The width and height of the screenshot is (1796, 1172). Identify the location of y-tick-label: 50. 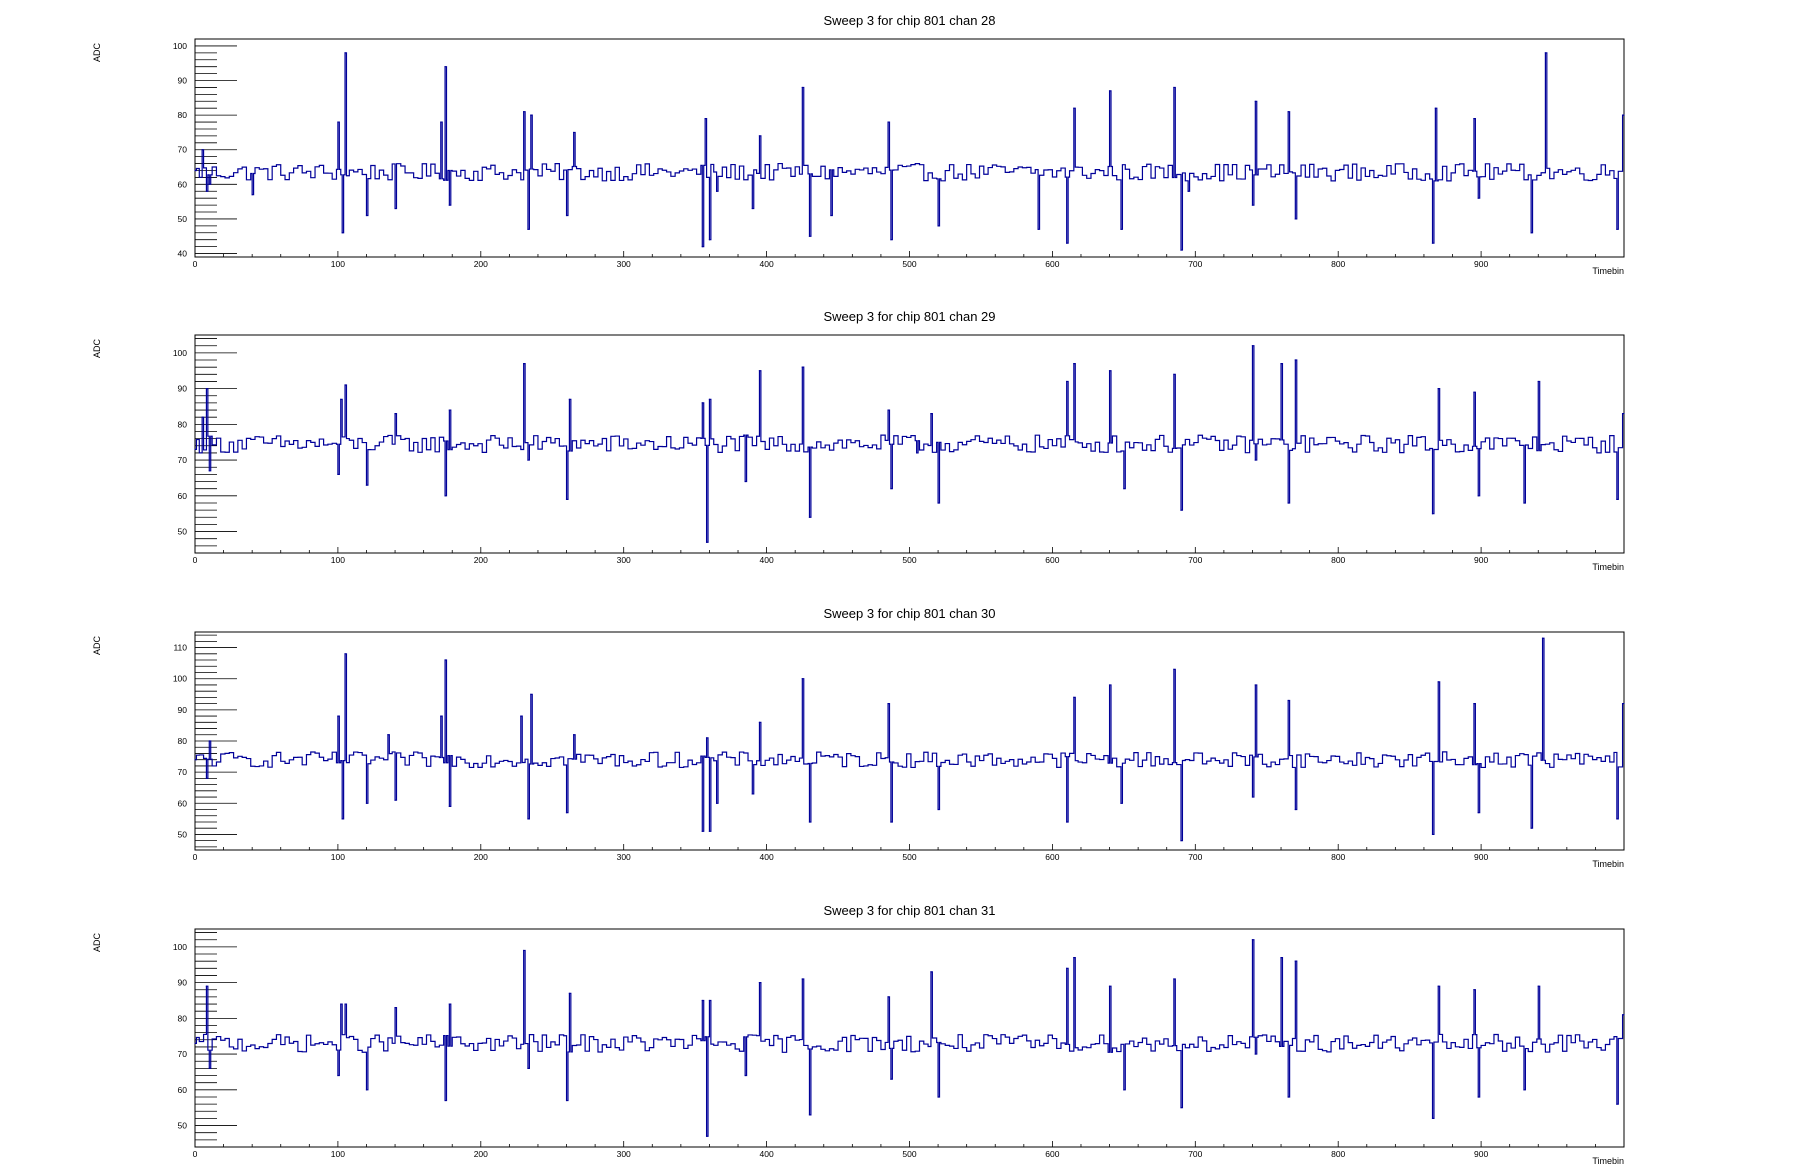
(183, 1126).